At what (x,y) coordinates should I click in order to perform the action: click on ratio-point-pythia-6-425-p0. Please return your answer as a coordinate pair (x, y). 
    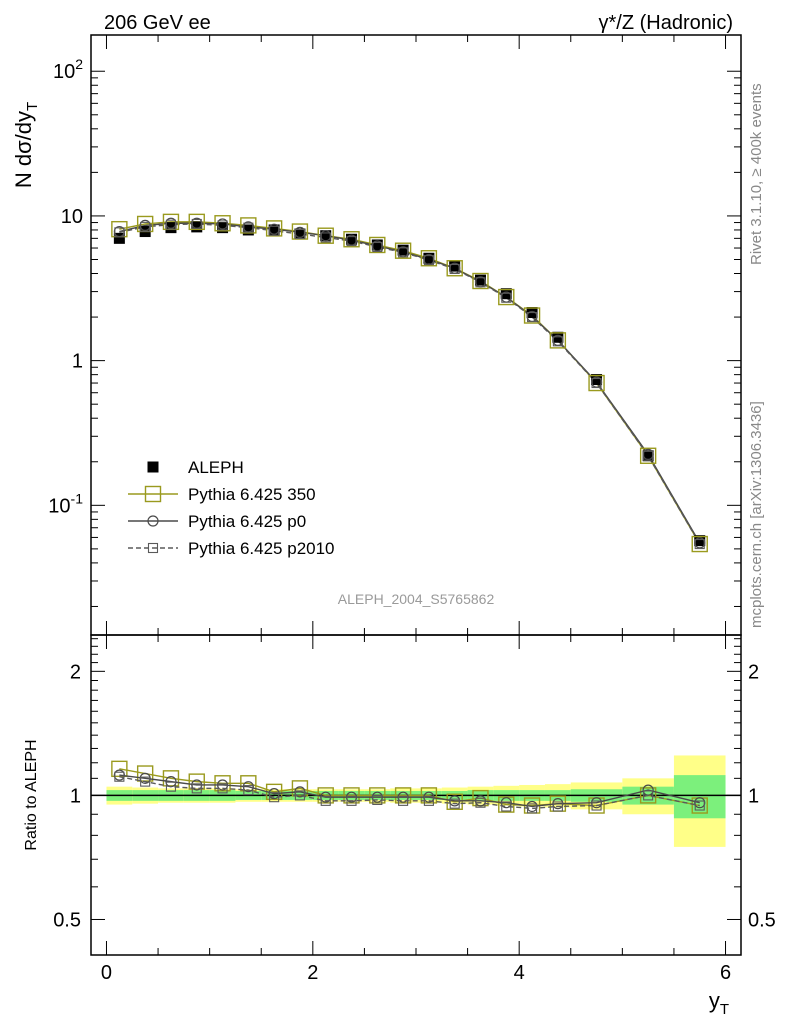
    Looking at the image, I should click on (648, 790).